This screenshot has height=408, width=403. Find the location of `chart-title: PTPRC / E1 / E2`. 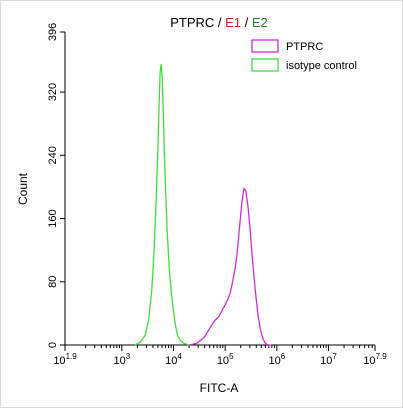

chart-title: PTPRC / E1 / E2 is located at coordinates (219, 22).